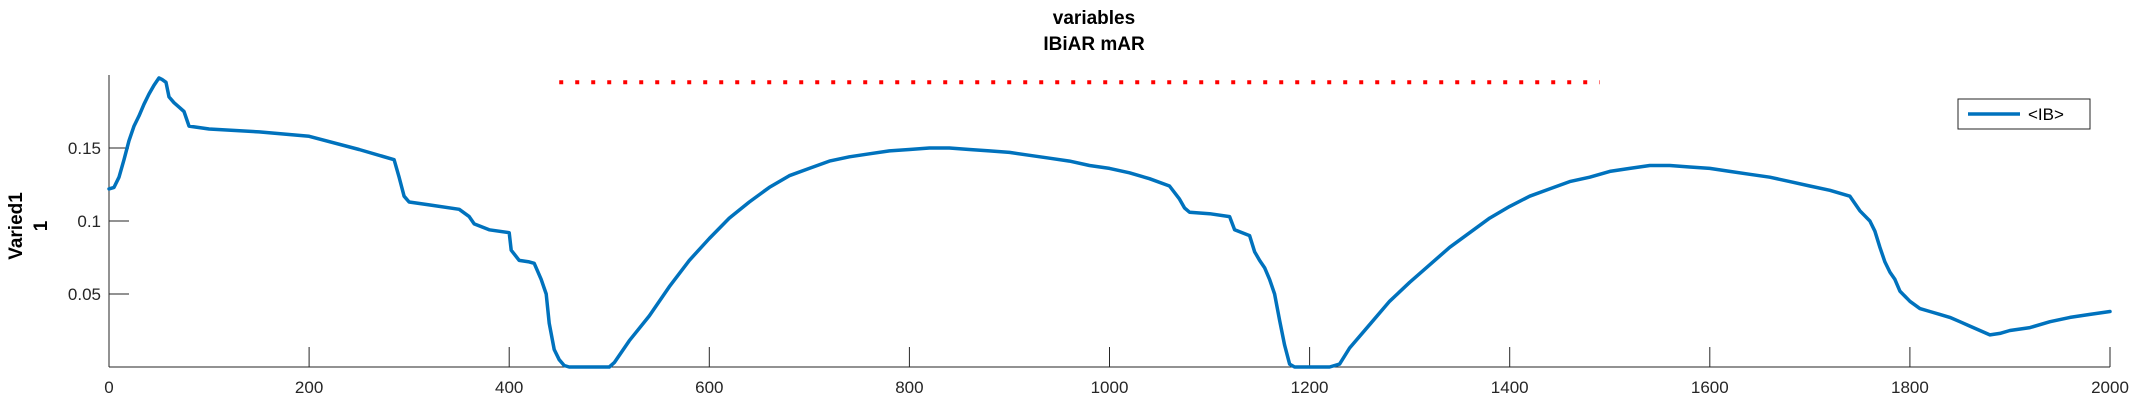 Image resolution: width=2133 pixels, height=400 pixels. I want to click on legend: <IB>, so click(2024, 114).